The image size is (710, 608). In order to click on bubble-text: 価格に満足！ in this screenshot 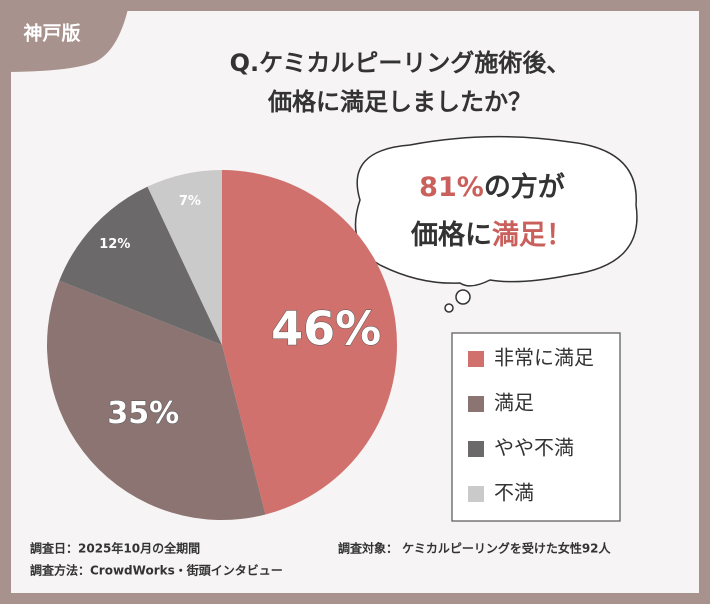, I will do `click(491, 235)`.